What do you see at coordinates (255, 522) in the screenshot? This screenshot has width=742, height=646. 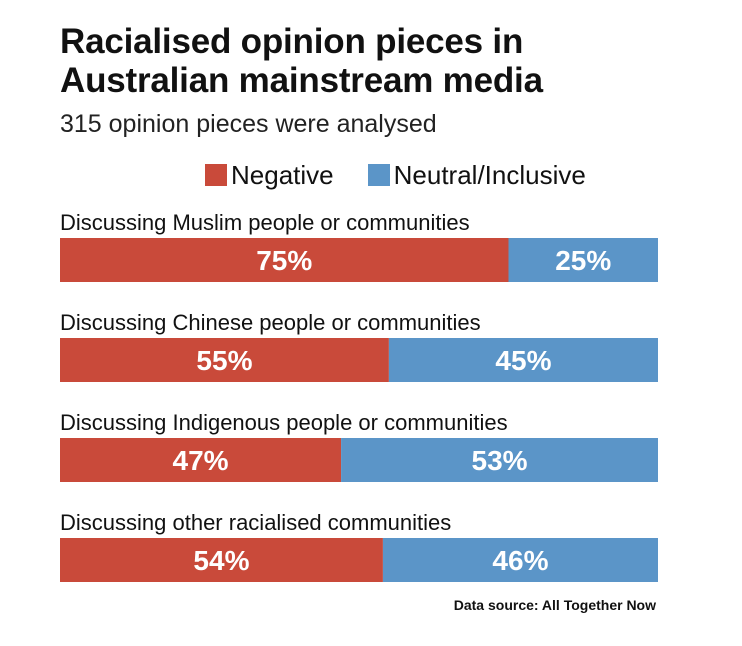 I see `category-label-other-racialised-communities: Discussing other racialised communities` at bounding box center [255, 522].